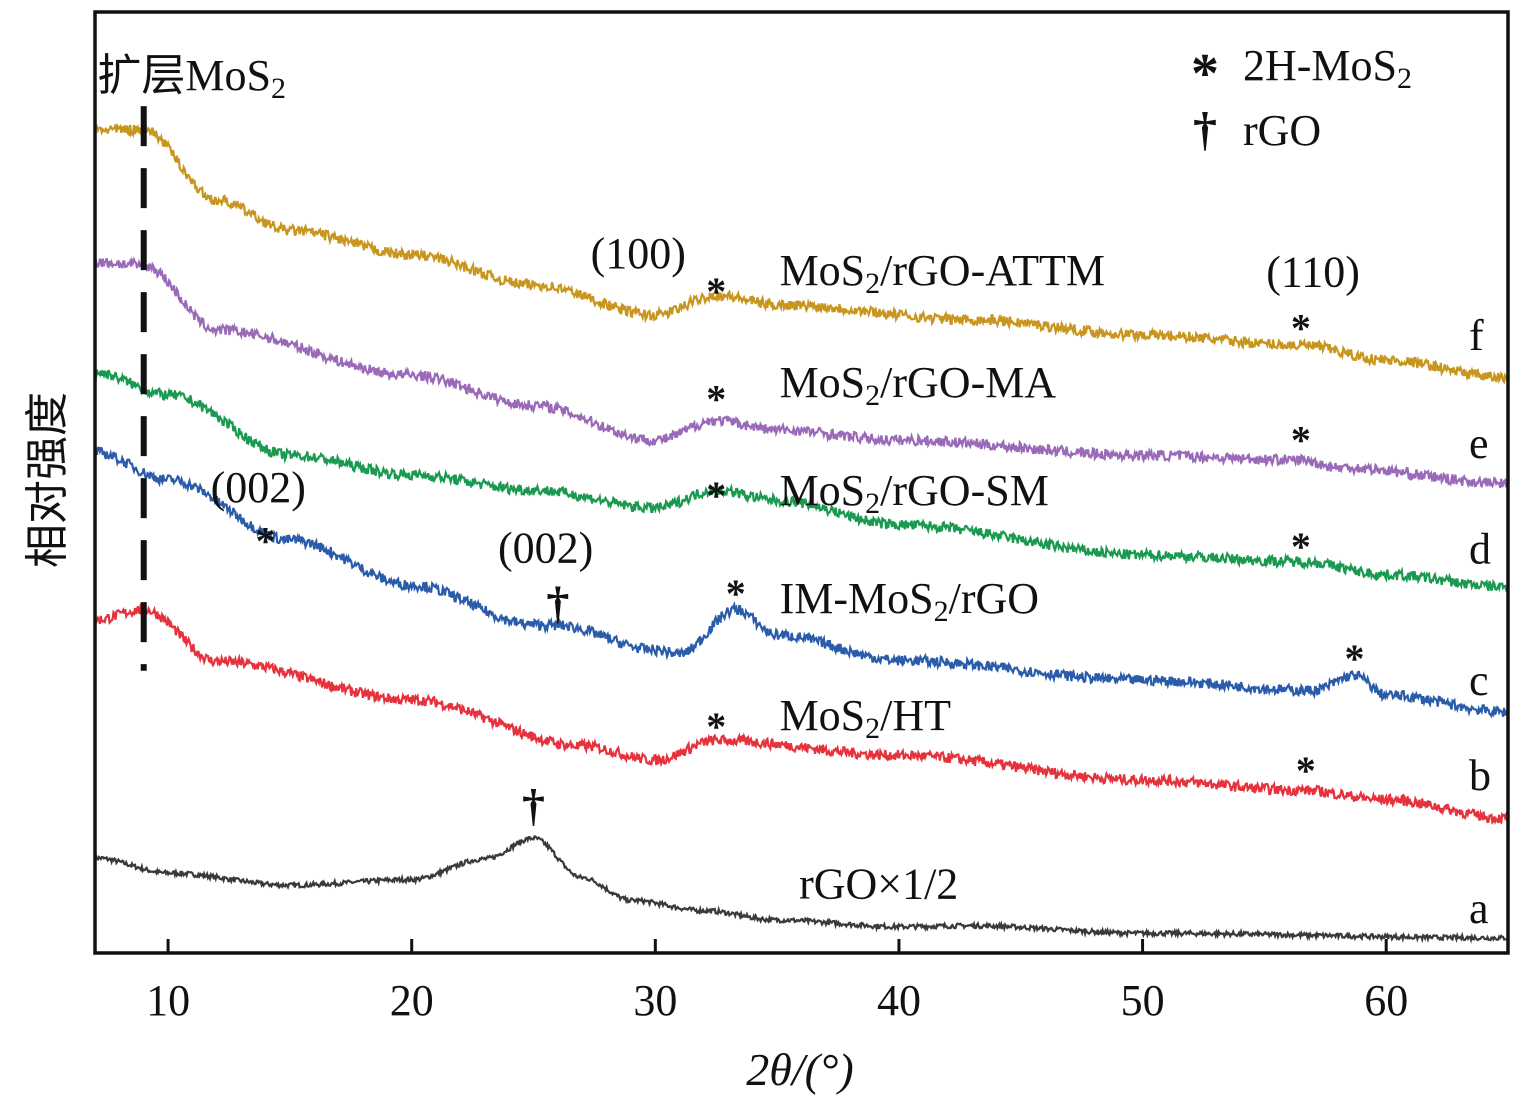 This screenshot has height=1102, width=1524. Describe the element at coordinates (799, 1069) in the screenshot. I see `x-axis-label: 2θ/(°)` at that location.